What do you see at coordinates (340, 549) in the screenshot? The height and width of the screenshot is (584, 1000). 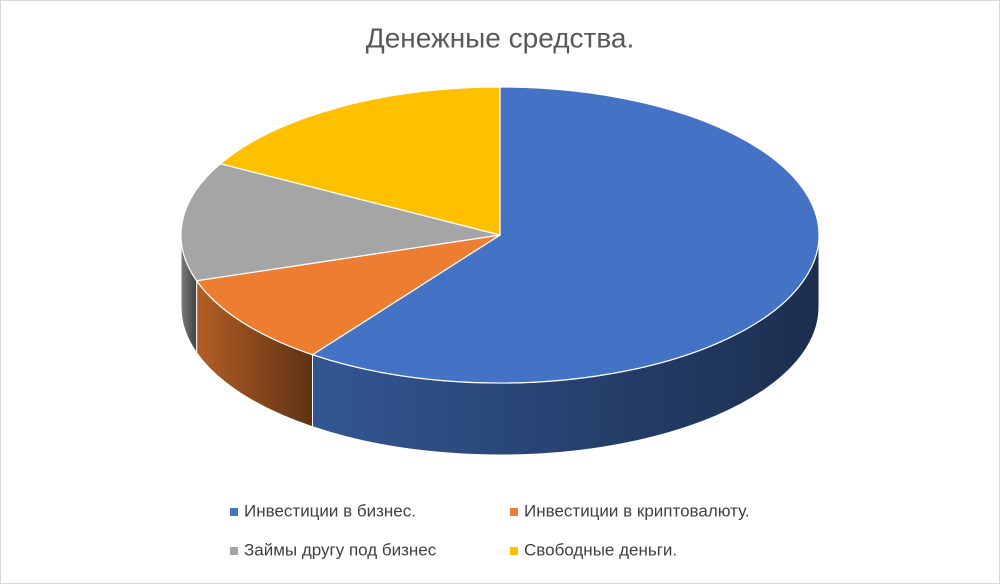 I see `legend-label: Займы другу под бизнес` at bounding box center [340, 549].